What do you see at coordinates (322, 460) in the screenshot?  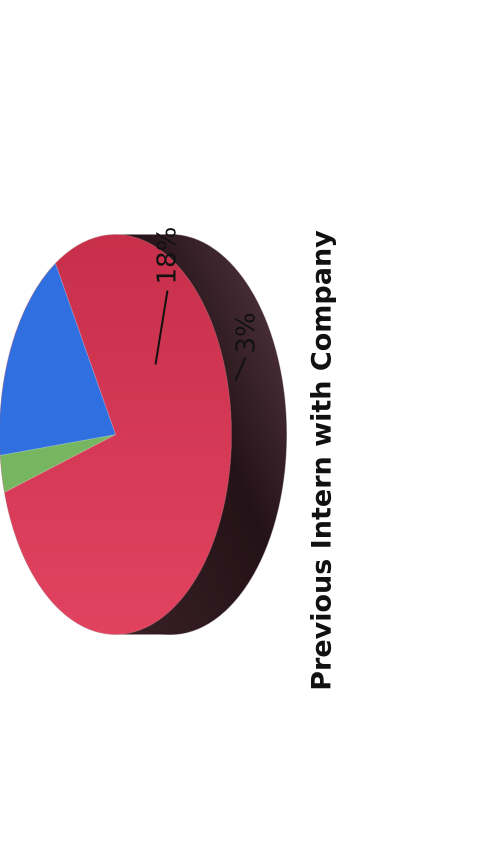 I see `chart-title: Previous Intern with Company` at bounding box center [322, 460].